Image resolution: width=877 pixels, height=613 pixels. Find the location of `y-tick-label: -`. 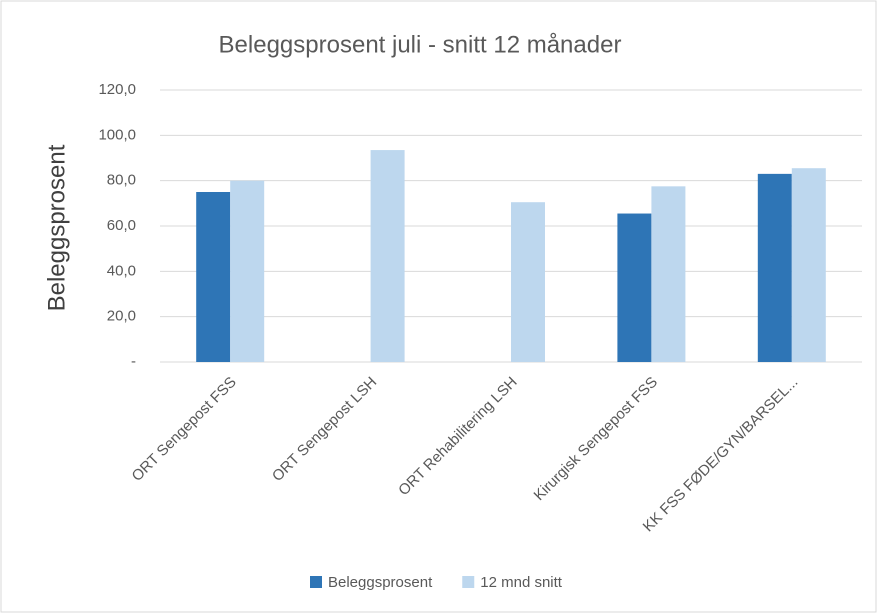

y-tick-label: - is located at coordinates (133, 361).